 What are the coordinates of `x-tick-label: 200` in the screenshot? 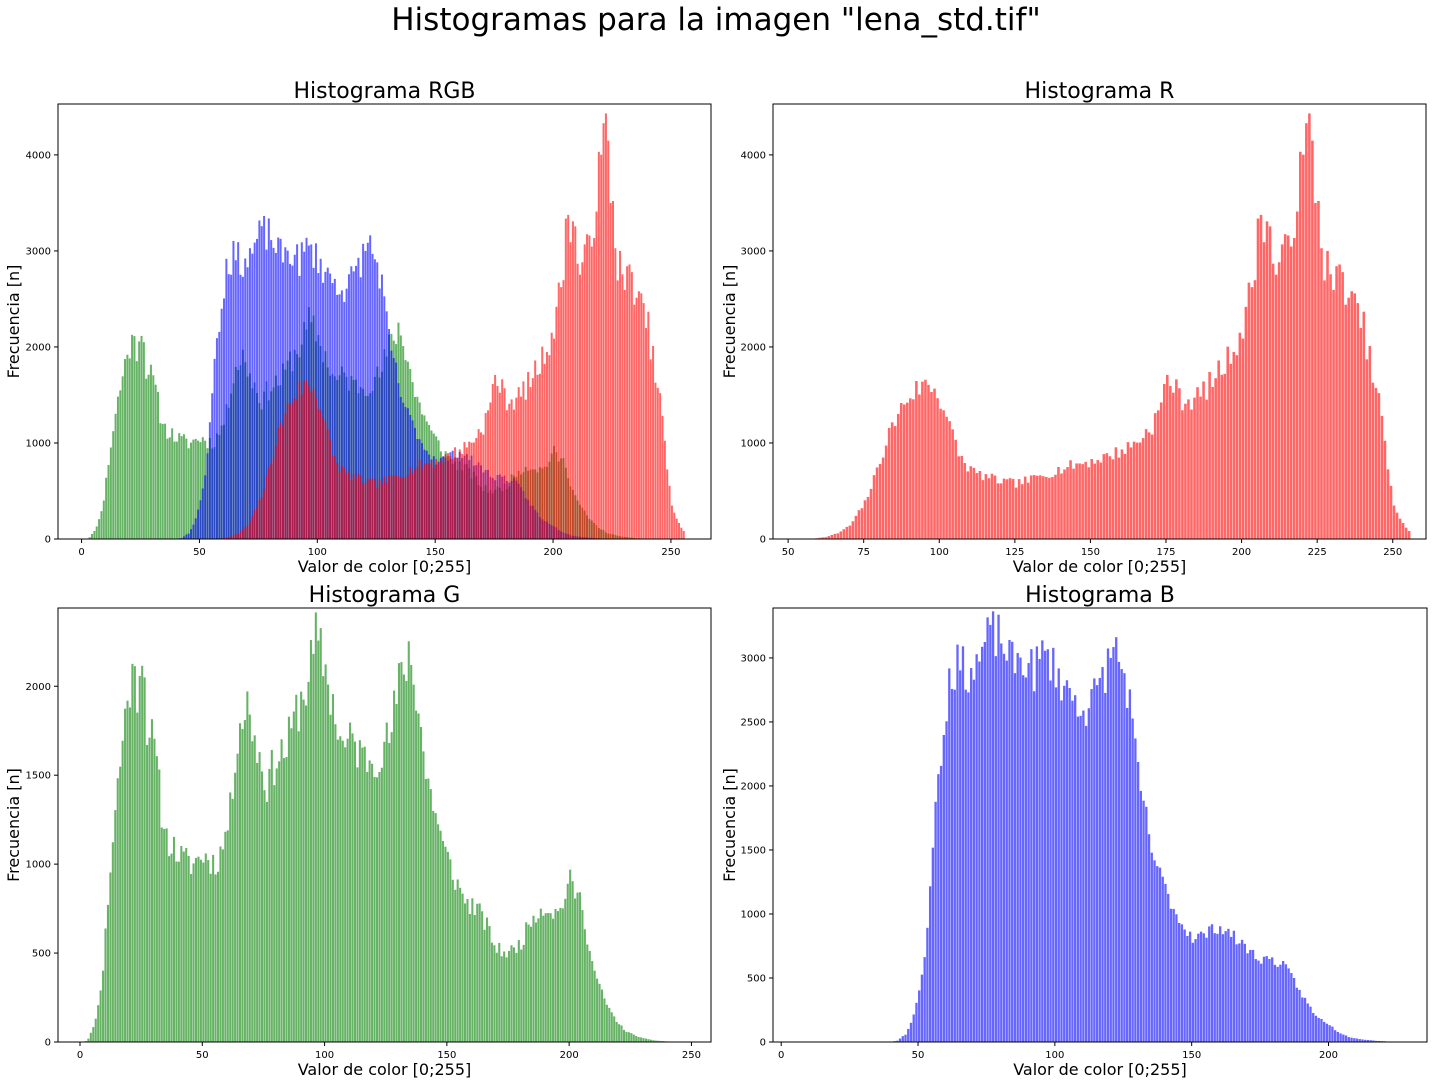 It's located at (553, 552).